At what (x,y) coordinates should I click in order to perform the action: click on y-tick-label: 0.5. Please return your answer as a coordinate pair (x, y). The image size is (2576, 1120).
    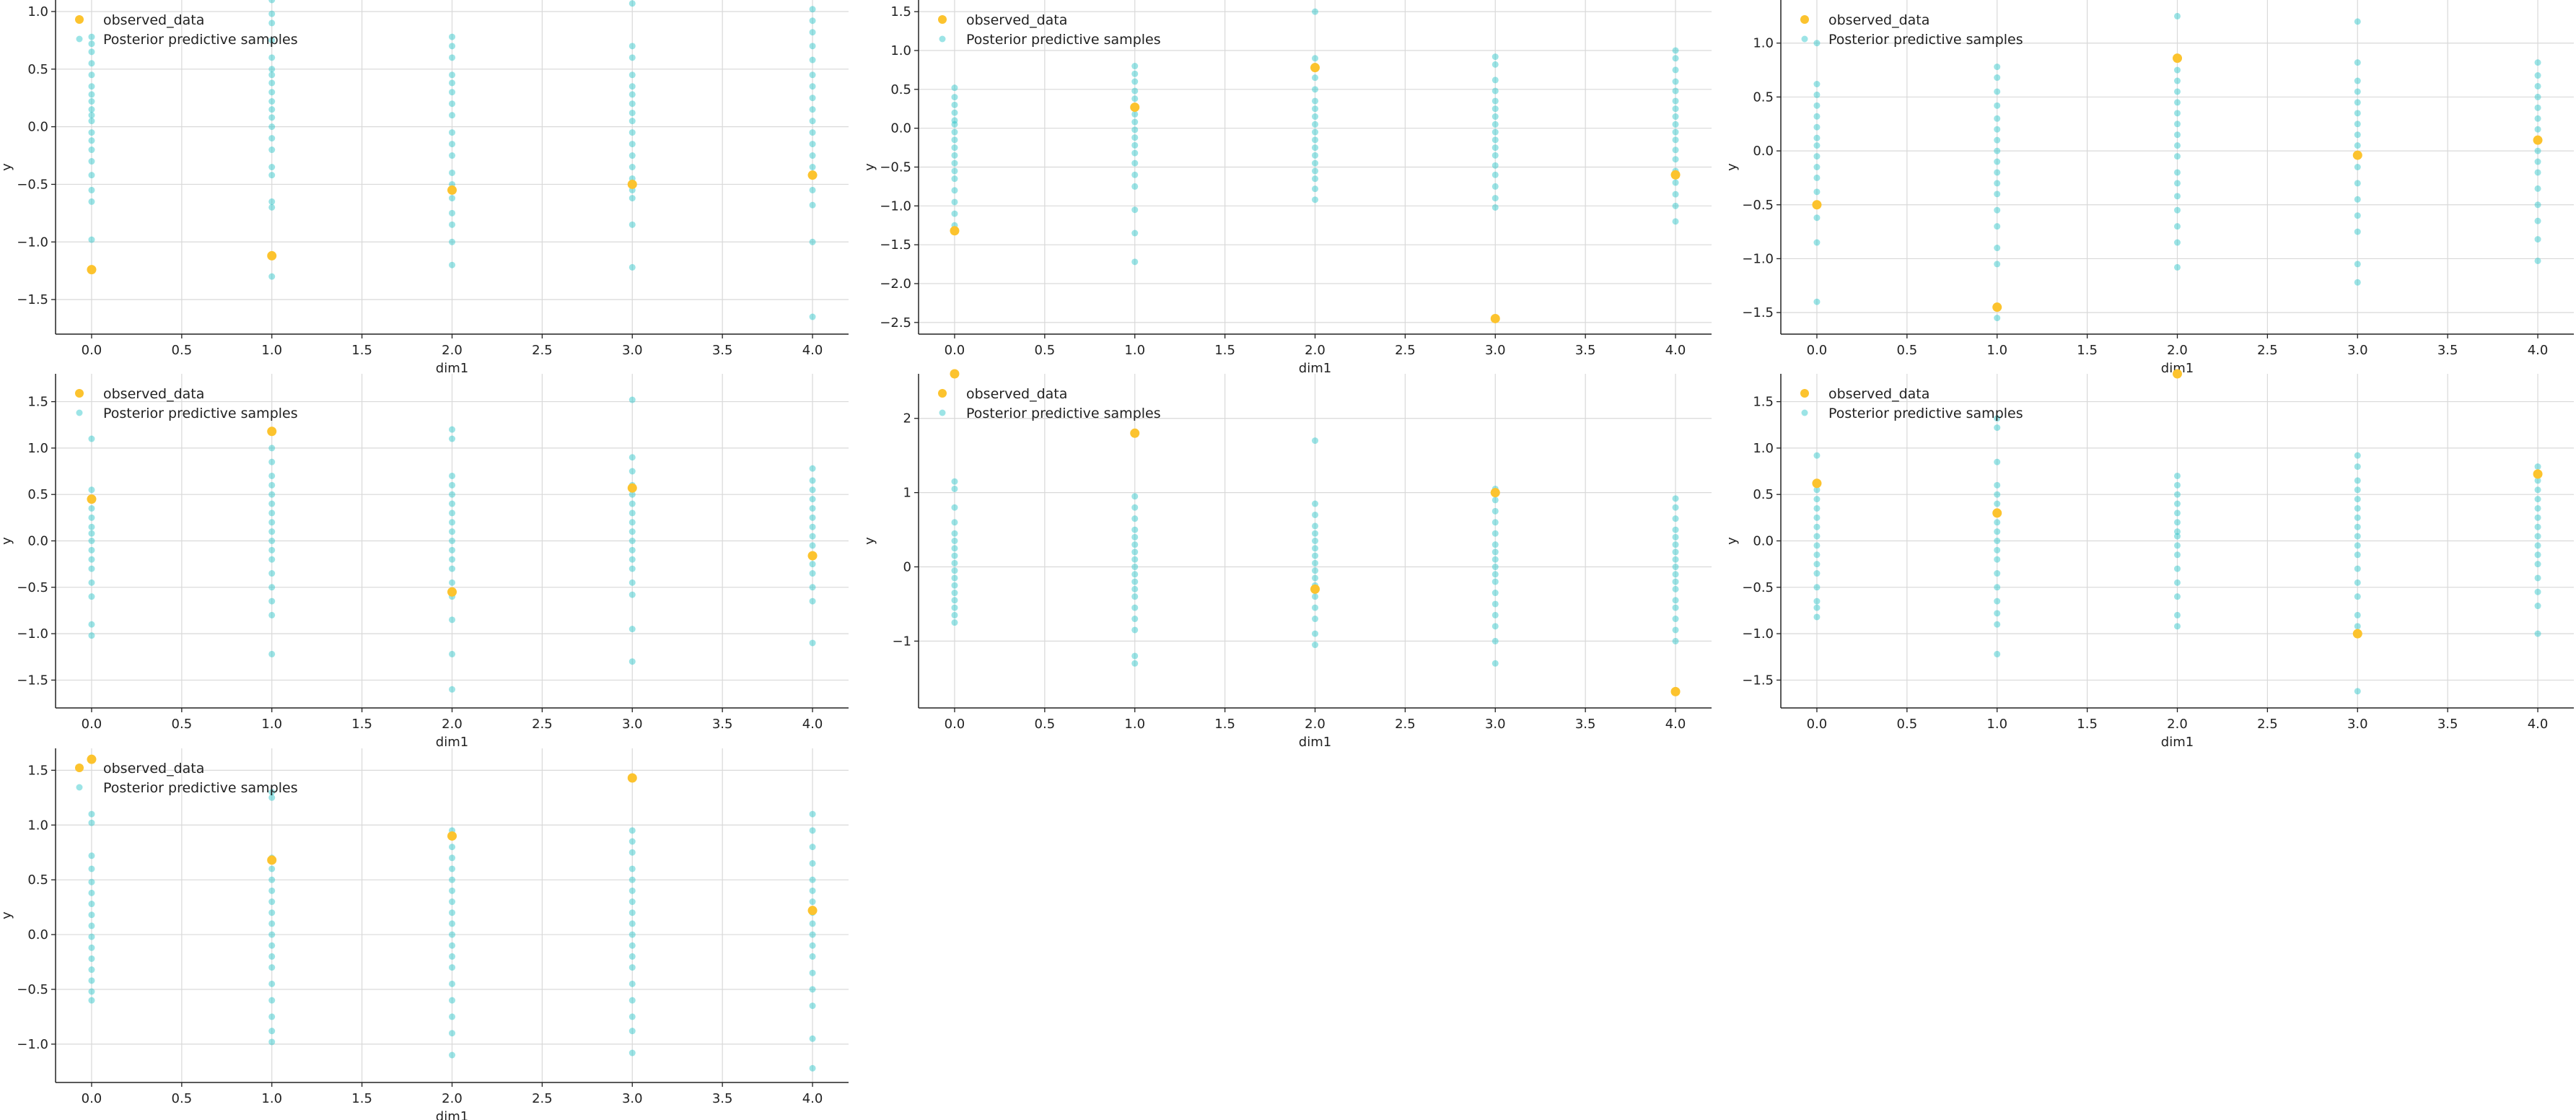
    Looking at the image, I should click on (37, 880).